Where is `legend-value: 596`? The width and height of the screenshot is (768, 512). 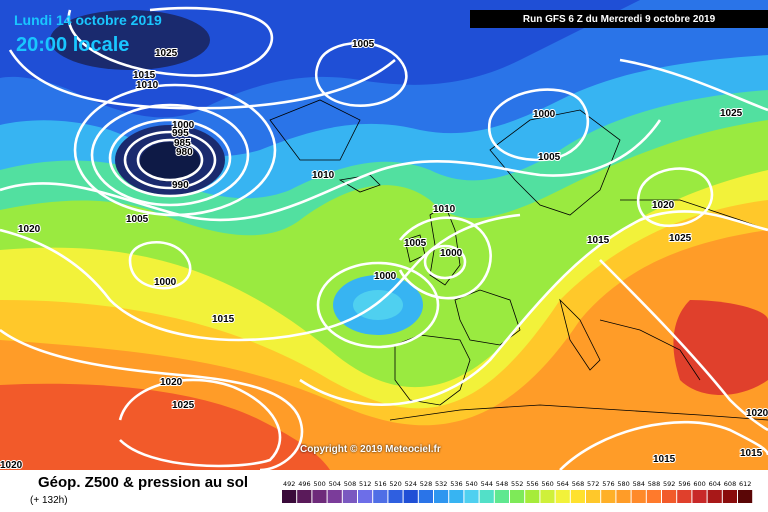
legend-value: 596 is located at coordinates (684, 484).